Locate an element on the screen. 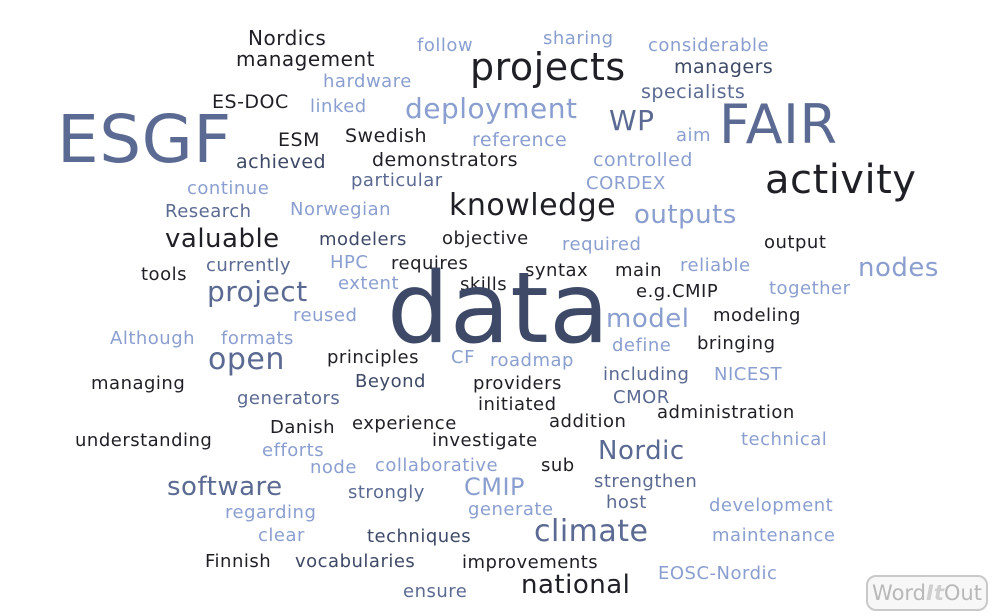 This screenshot has height=616, width=993. cloud-word: currently is located at coordinates (249, 265).